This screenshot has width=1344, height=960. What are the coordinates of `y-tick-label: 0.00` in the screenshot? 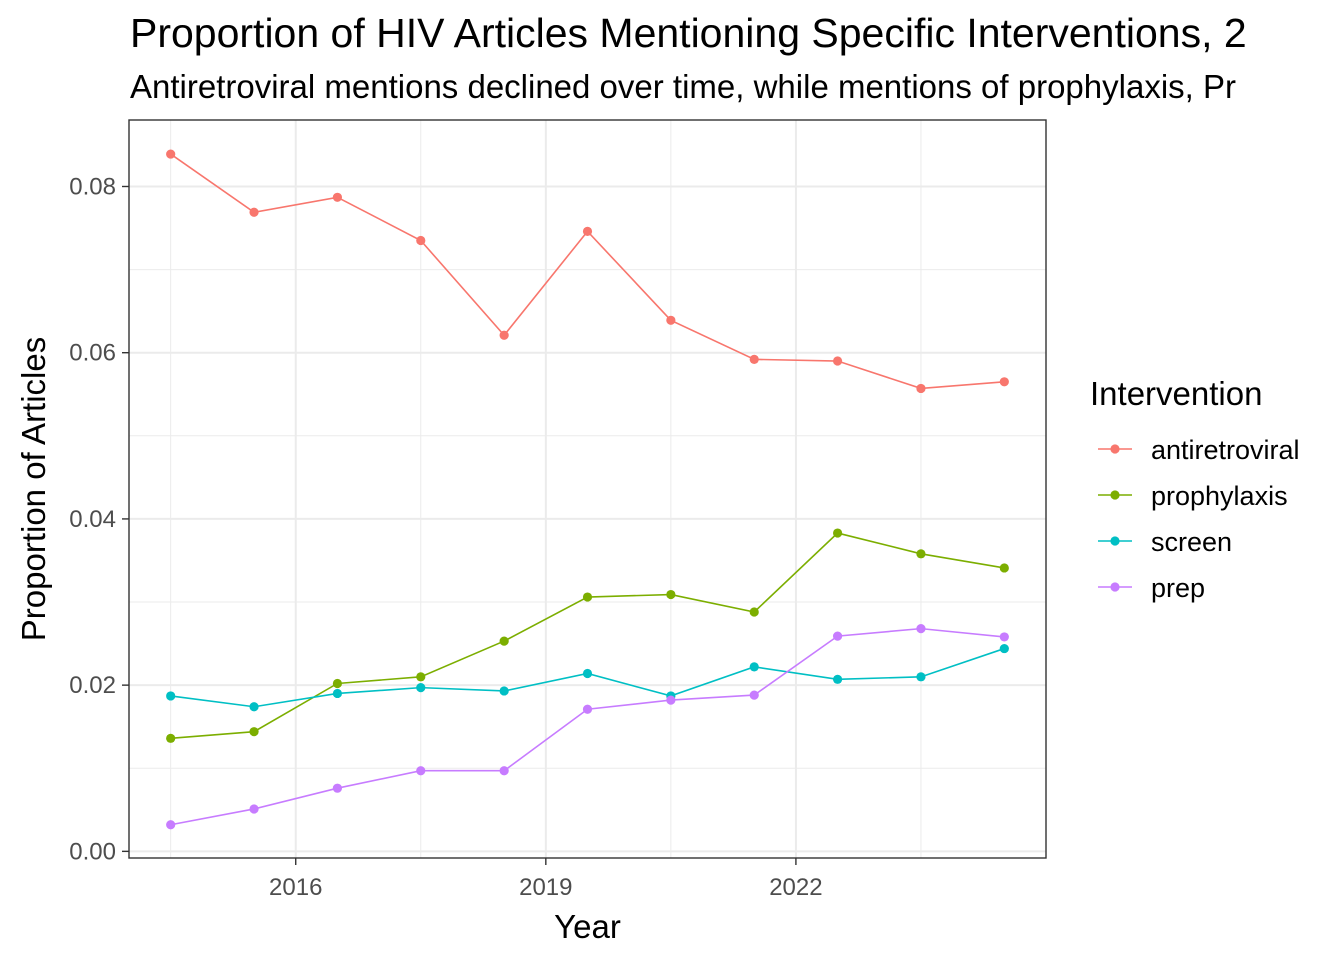 It's located at (92, 851).